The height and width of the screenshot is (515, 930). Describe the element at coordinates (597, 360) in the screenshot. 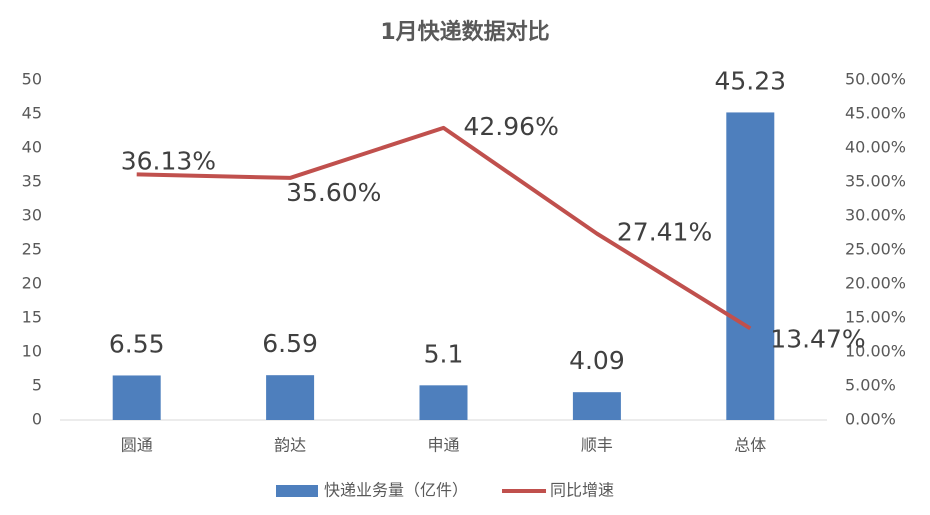

I see `bar-value-label: 4.09` at that location.